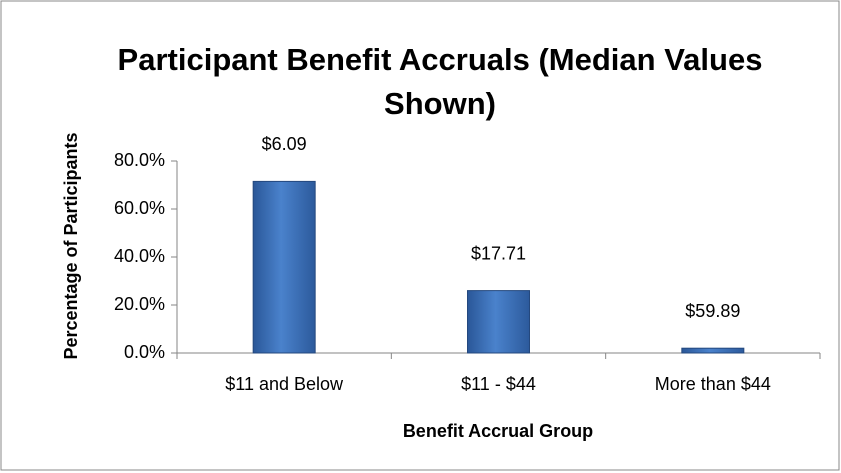 This screenshot has height=473, width=841. Describe the element at coordinates (144, 352) in the screenshot. I see `y-tick-label: 0.0%` at that location.